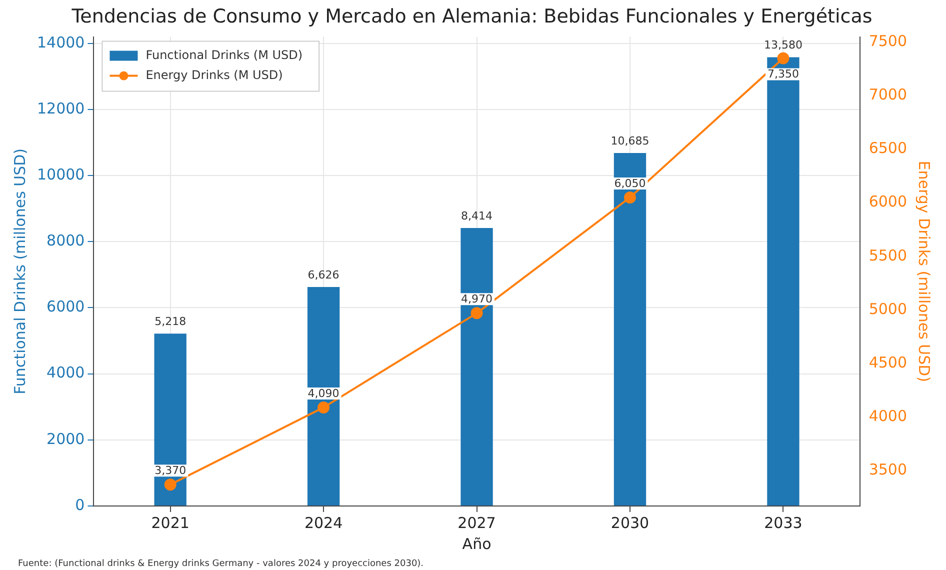  What do you see at coordinates (888, 309) in the screenshot?
I see `y2-tick-label: 5000` at bounding box center [888, 309].